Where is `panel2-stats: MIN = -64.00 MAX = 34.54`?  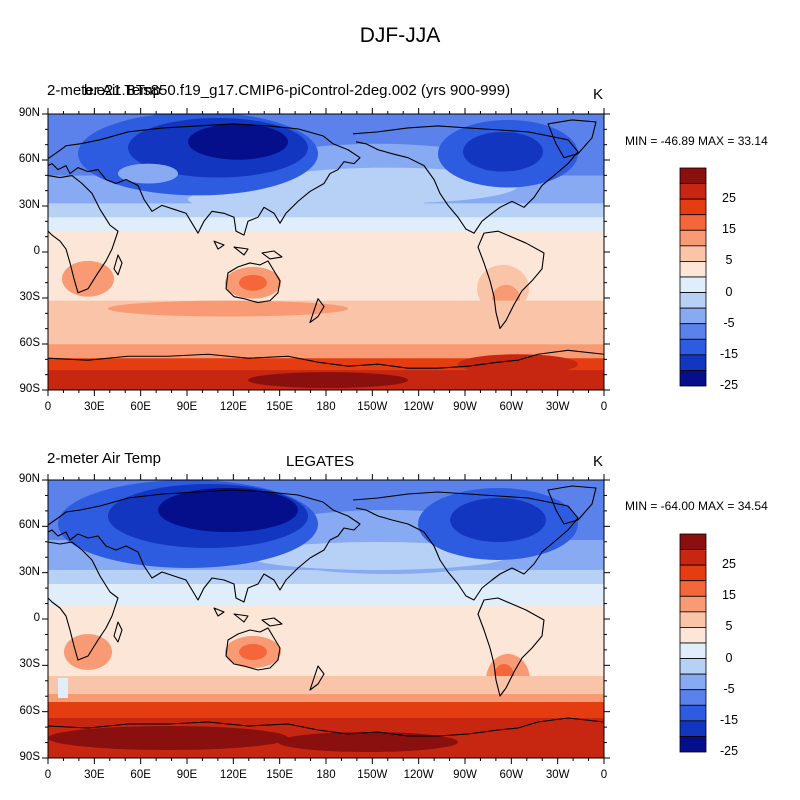 panel2-stats: MIN = -64.00 MAX = 34.54 is located at coordinates (696, 506).